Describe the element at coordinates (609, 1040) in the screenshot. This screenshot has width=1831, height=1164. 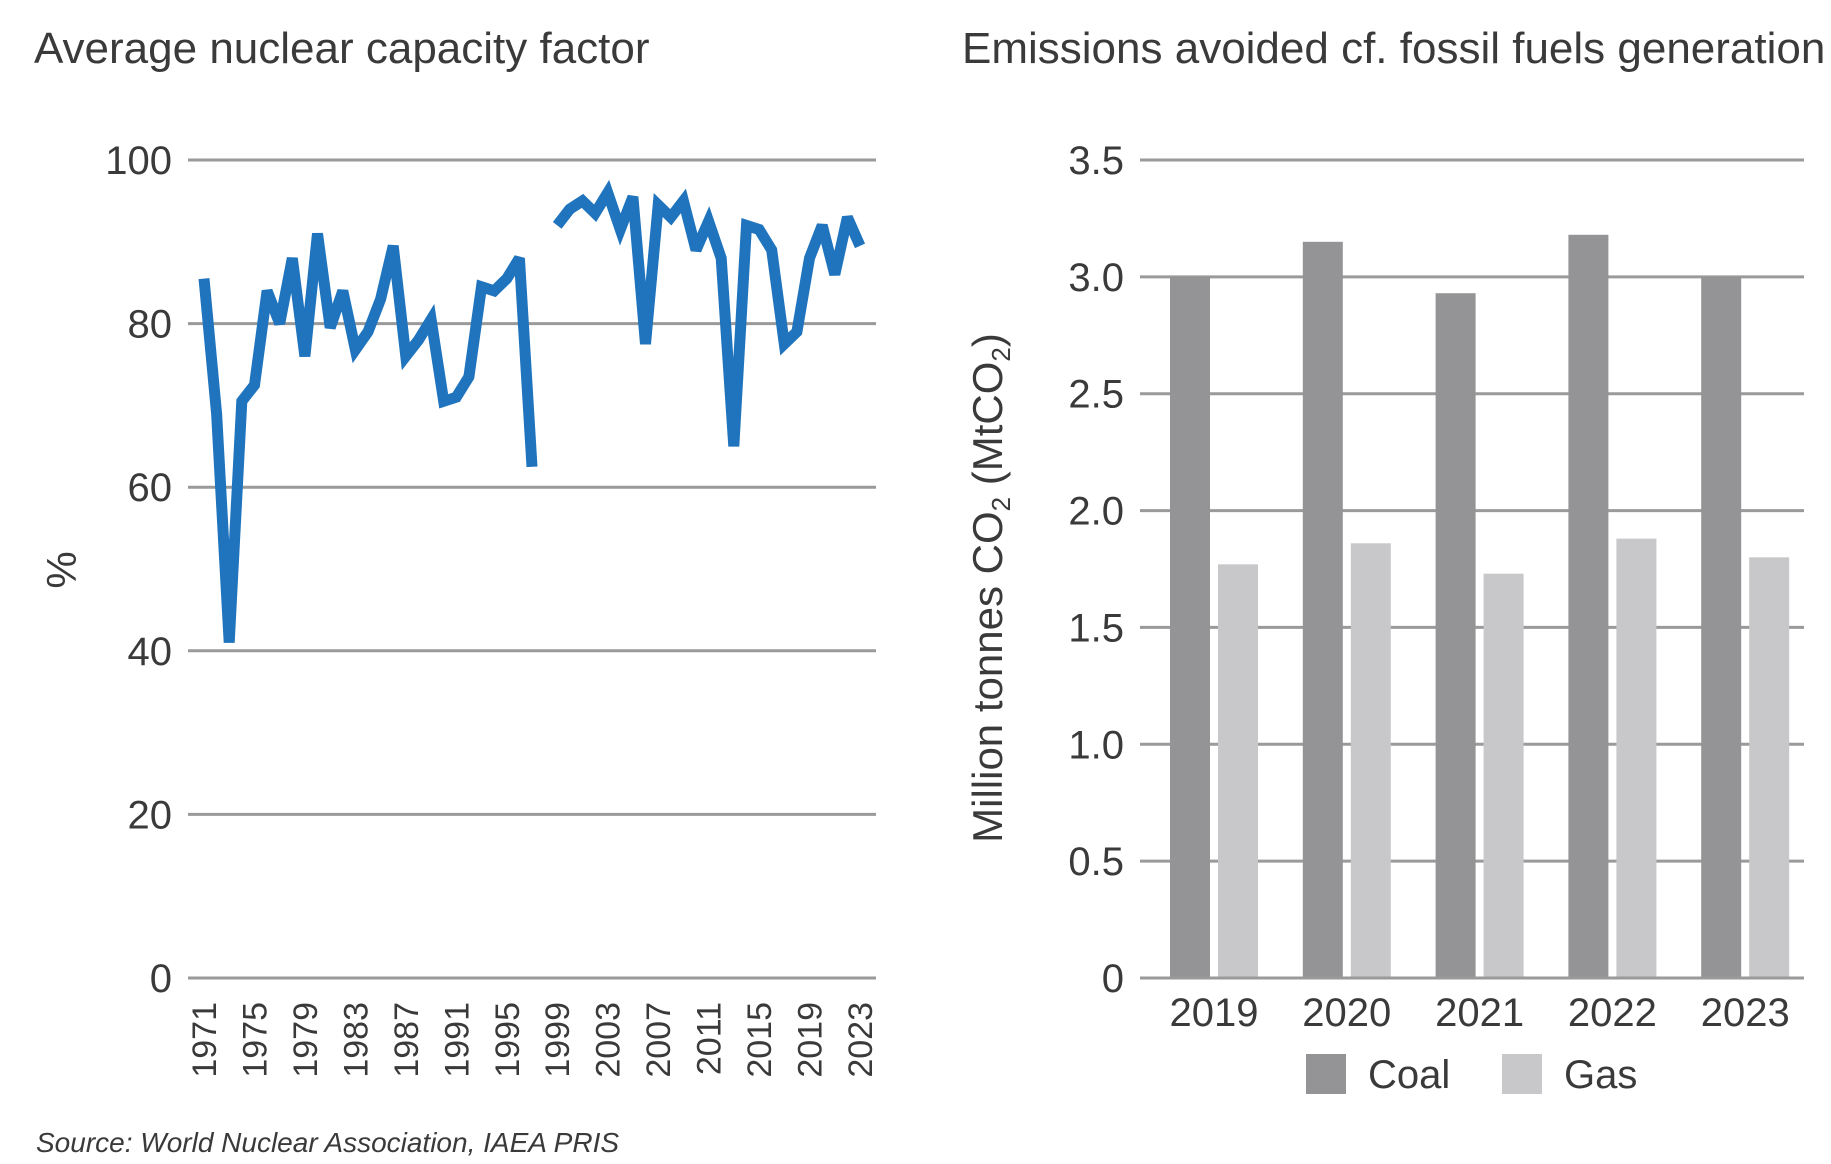
I see `left-x-tick-label: 2003` at that location.